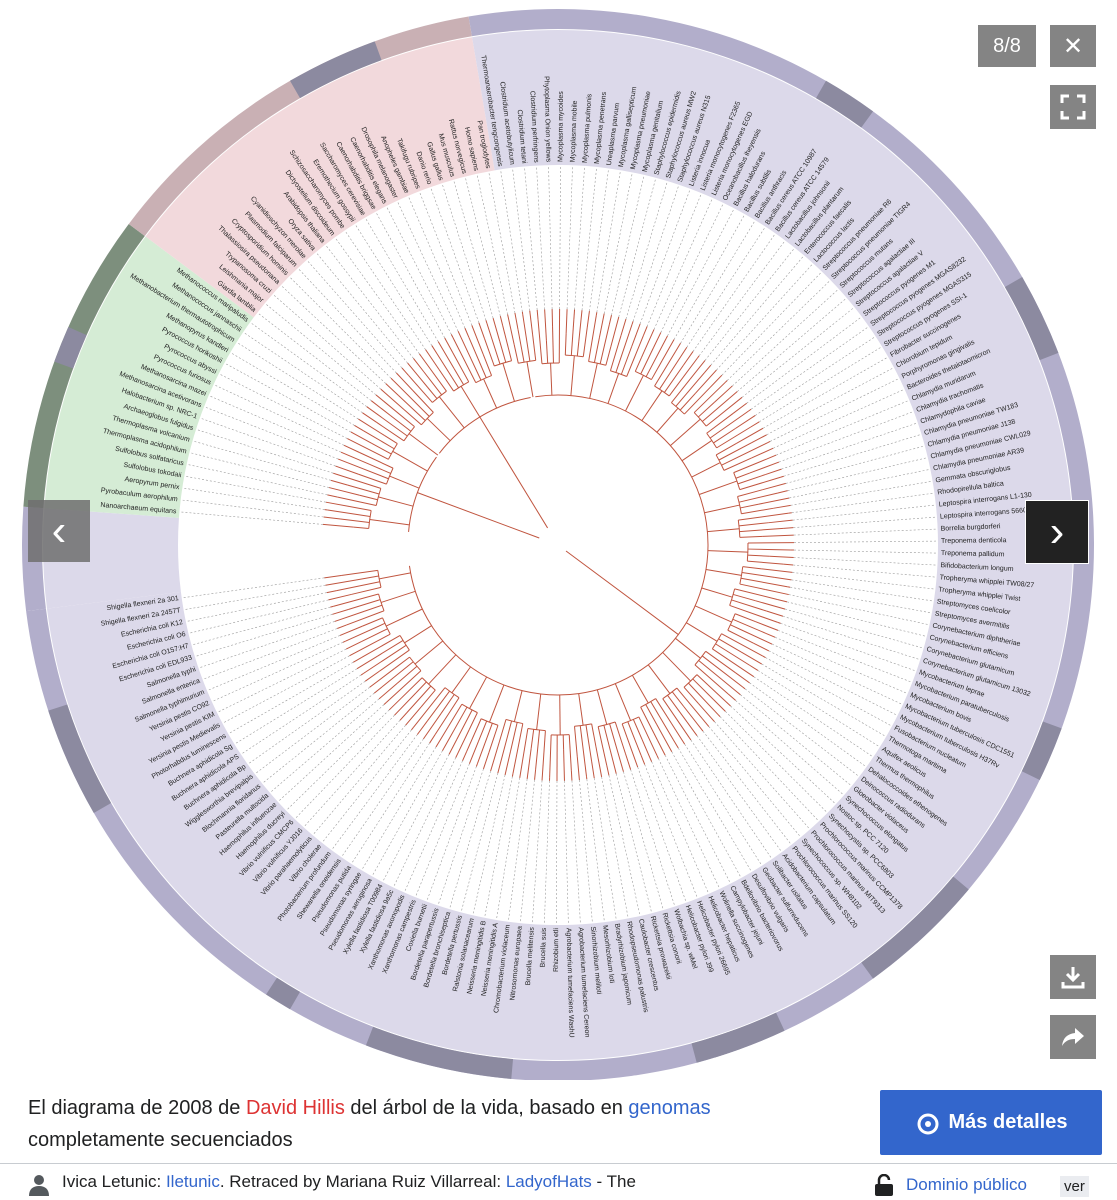 This screenshot has width=1117, height=1200. Describe the element at coordinates (295, 1108) in the screenshot. I see `author-link: David Hillis` at that location.